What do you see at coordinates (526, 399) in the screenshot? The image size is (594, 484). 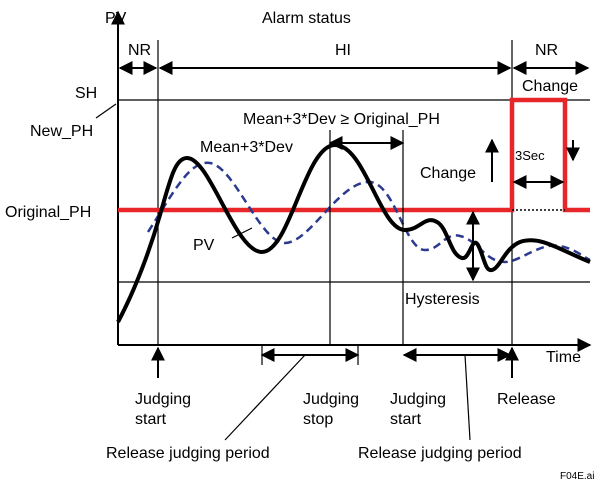 I see `event-label: Release` at bounding box center [526, 399].